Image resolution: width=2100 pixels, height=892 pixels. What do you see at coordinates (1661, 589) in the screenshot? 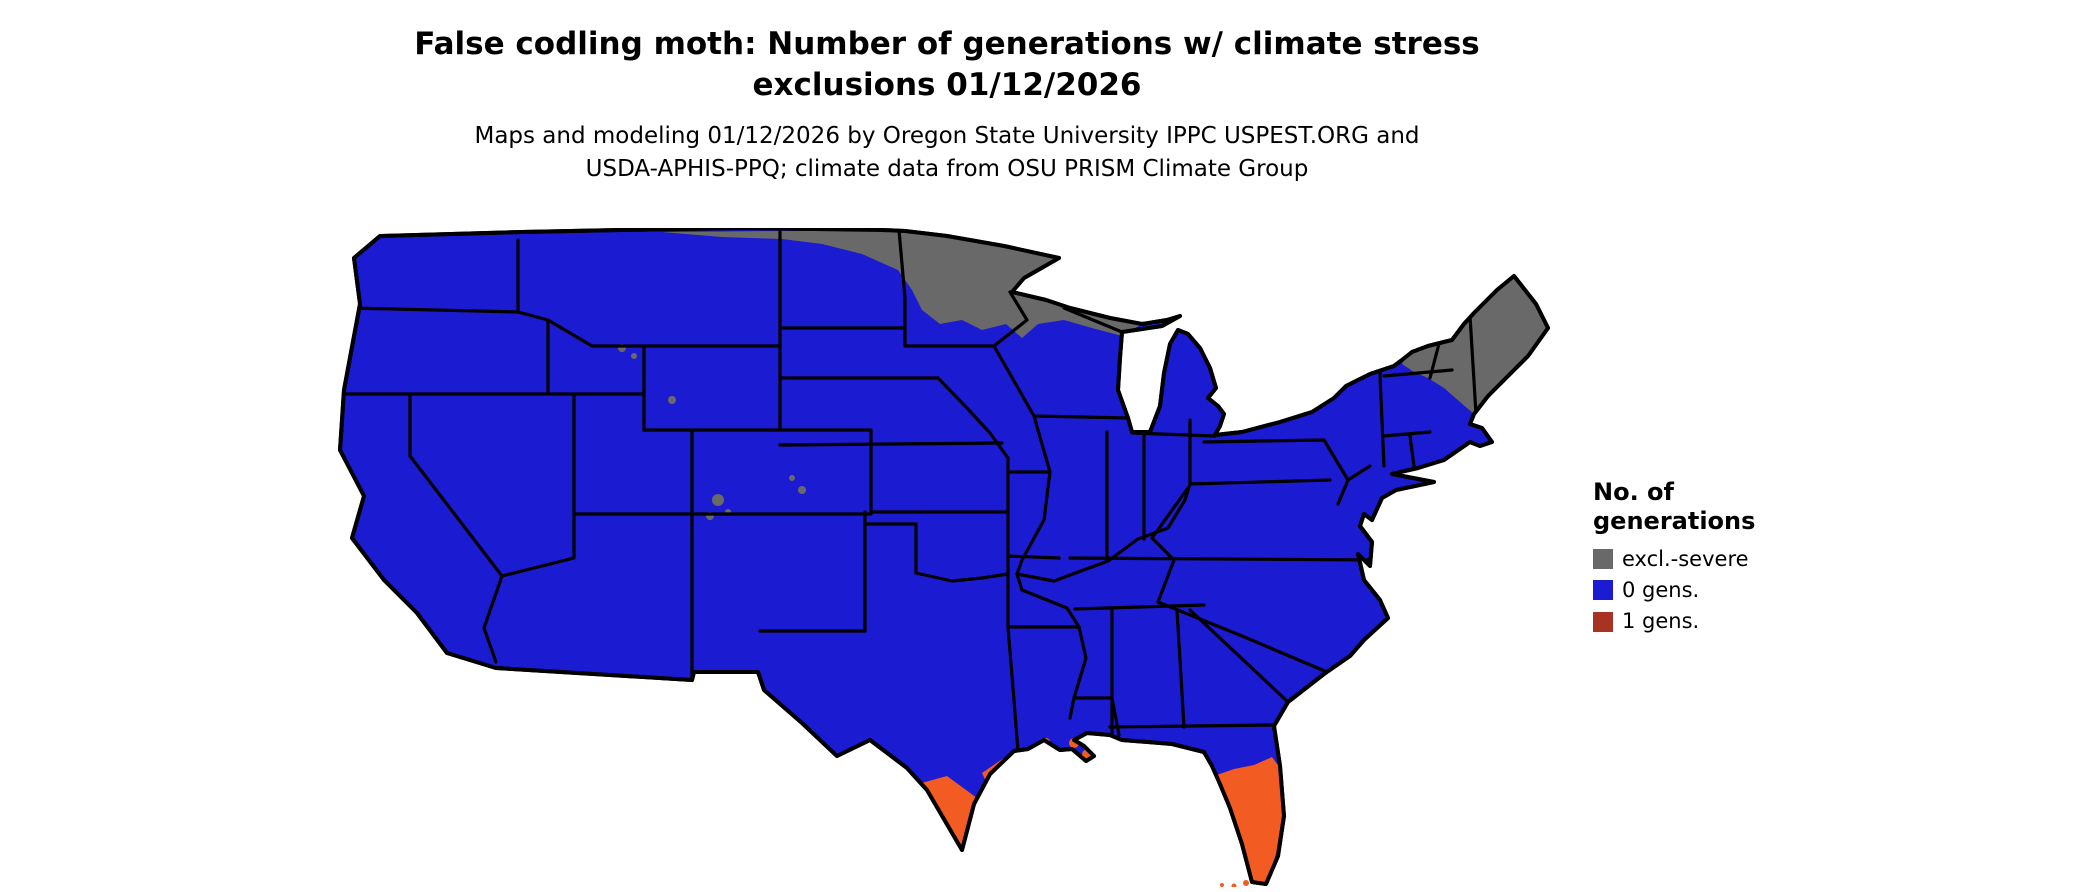
I see `legend-label-zero-gens: 0 gens.` at bounding box center [1661, 589].